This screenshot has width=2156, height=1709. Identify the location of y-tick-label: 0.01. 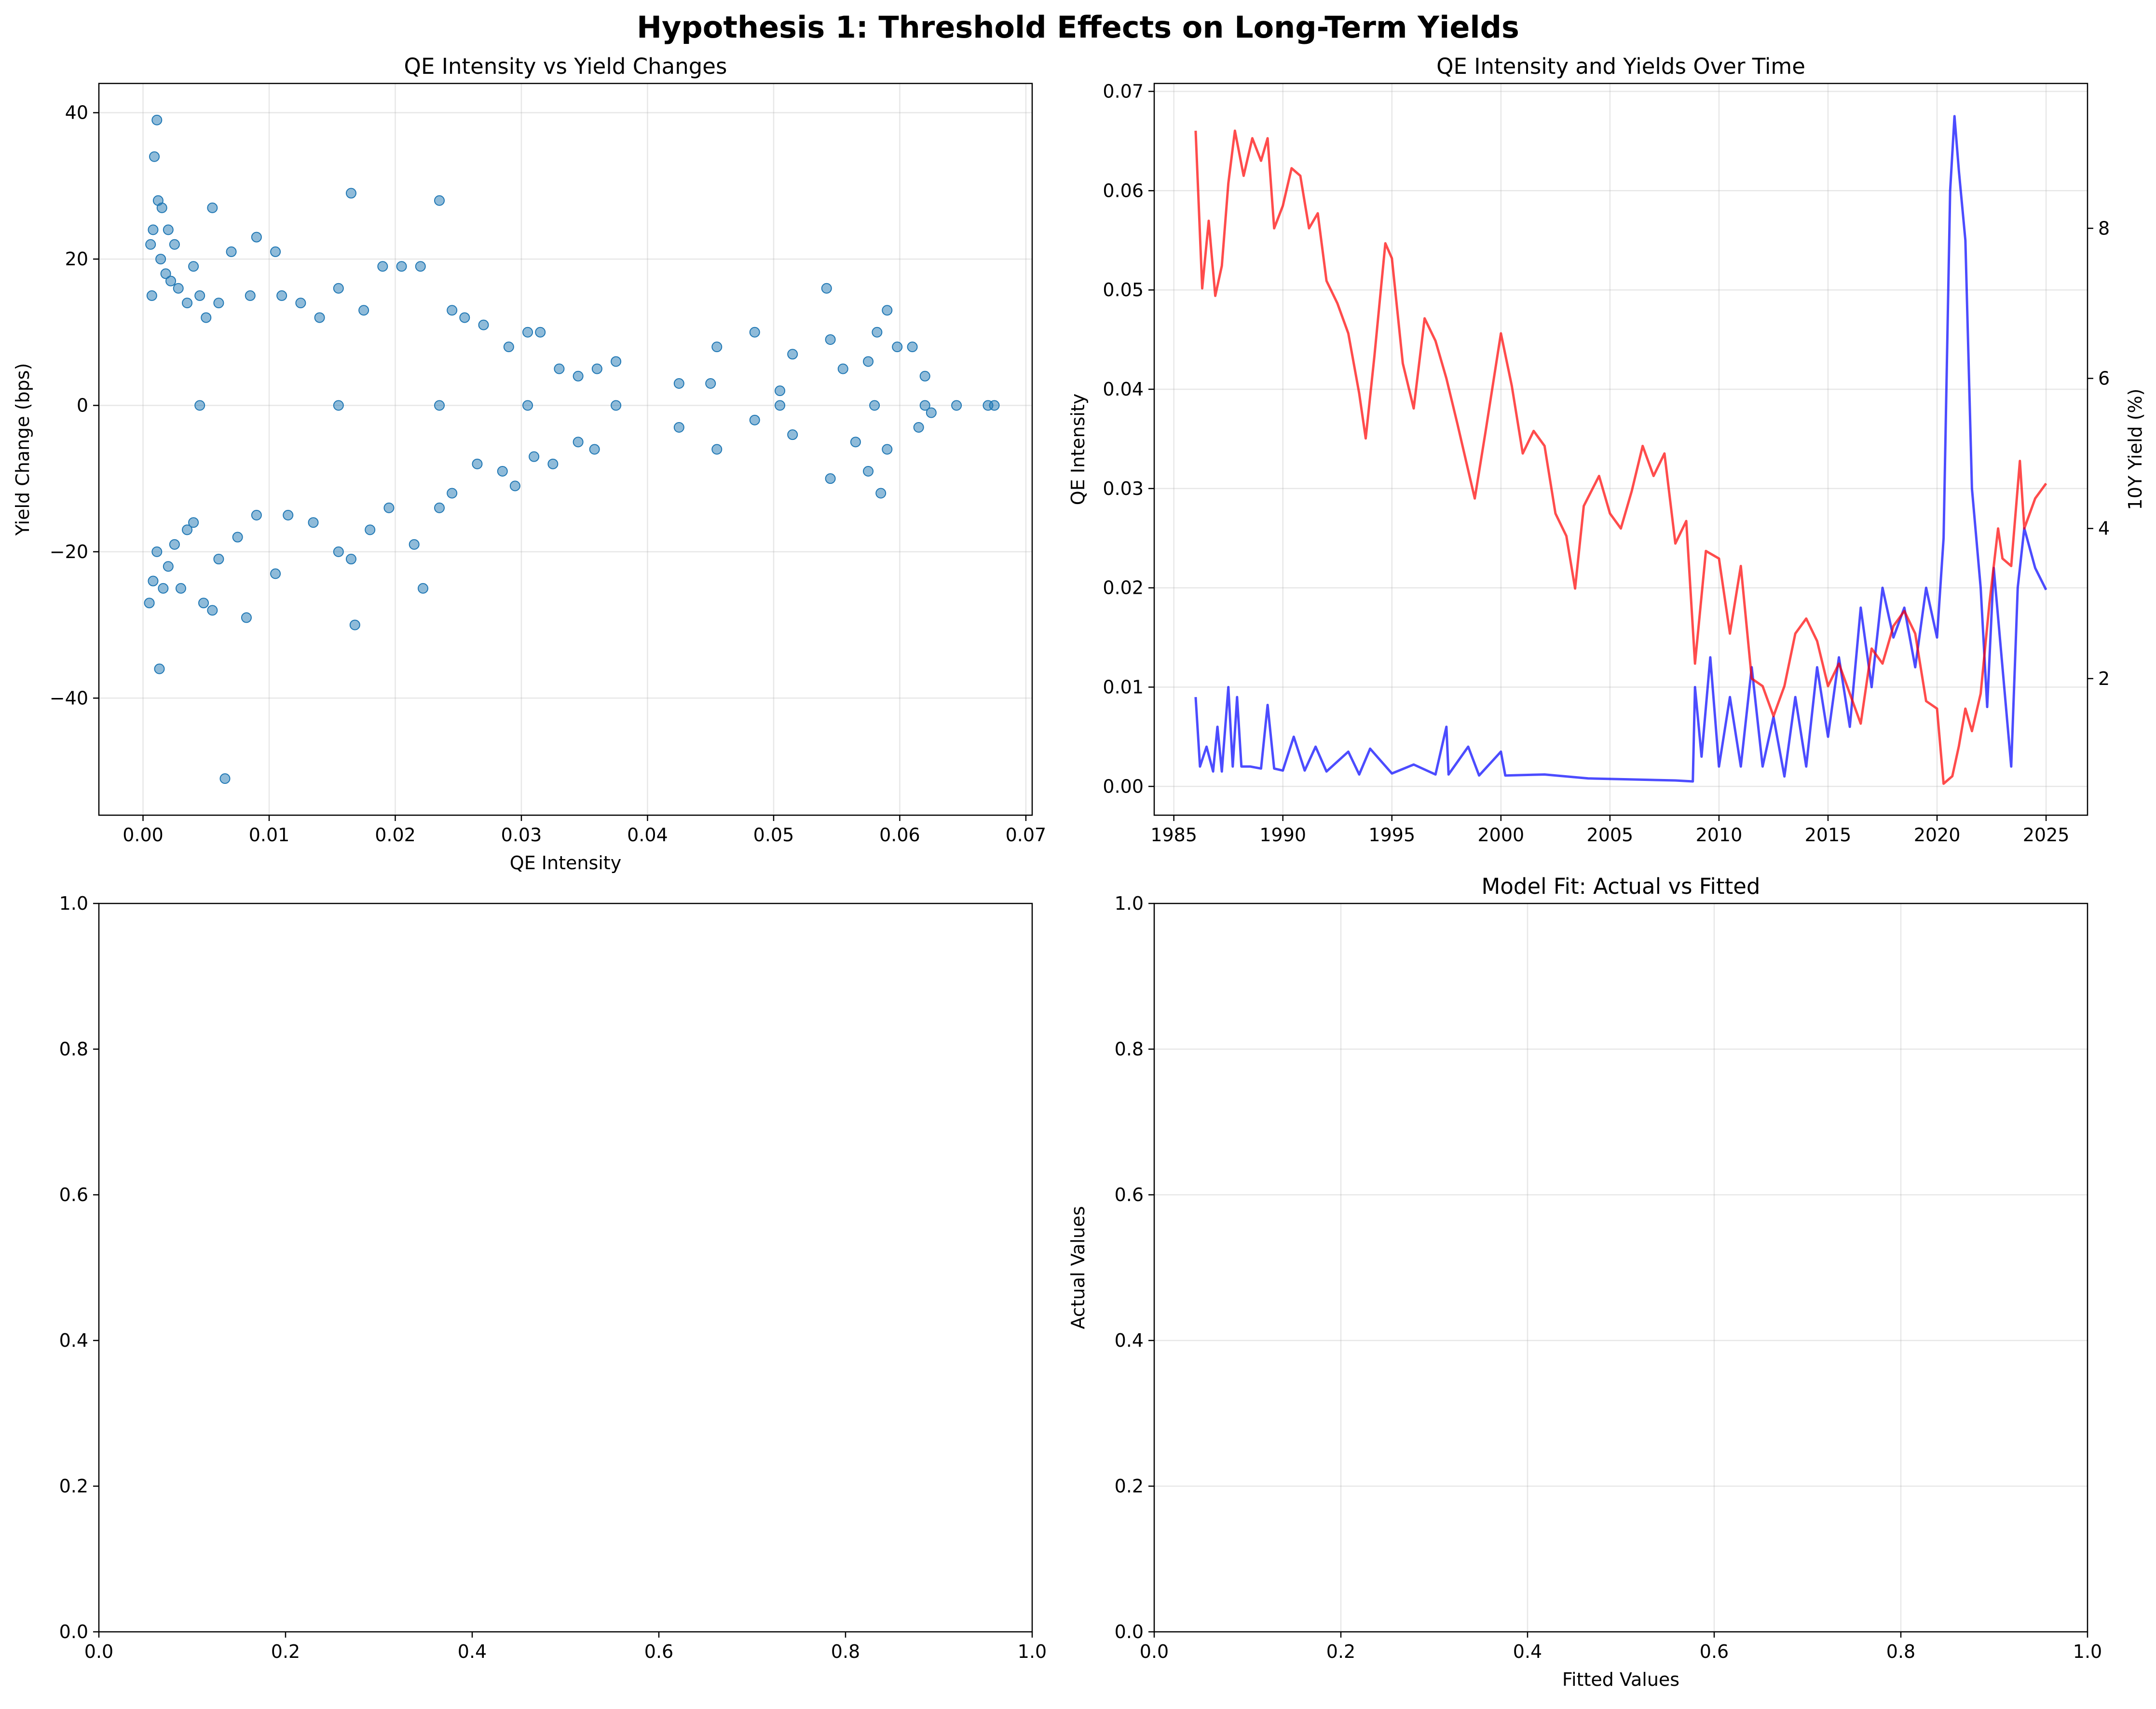
(1123, 686).